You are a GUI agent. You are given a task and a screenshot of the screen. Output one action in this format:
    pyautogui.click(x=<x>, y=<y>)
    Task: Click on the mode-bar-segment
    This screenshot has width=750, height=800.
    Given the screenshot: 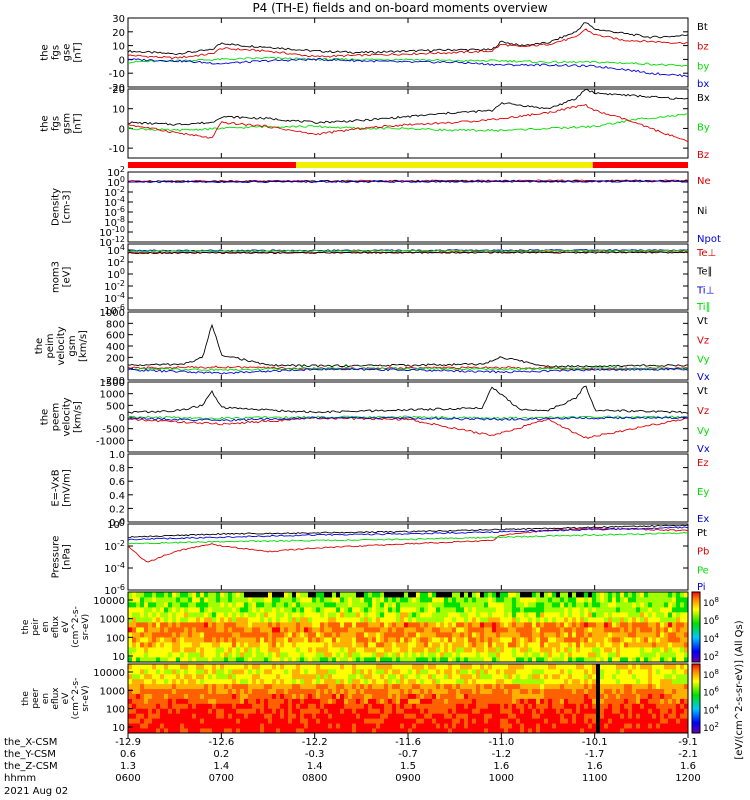 What is the action you would take?
    pyautogui.click(x=444, y=165)
    